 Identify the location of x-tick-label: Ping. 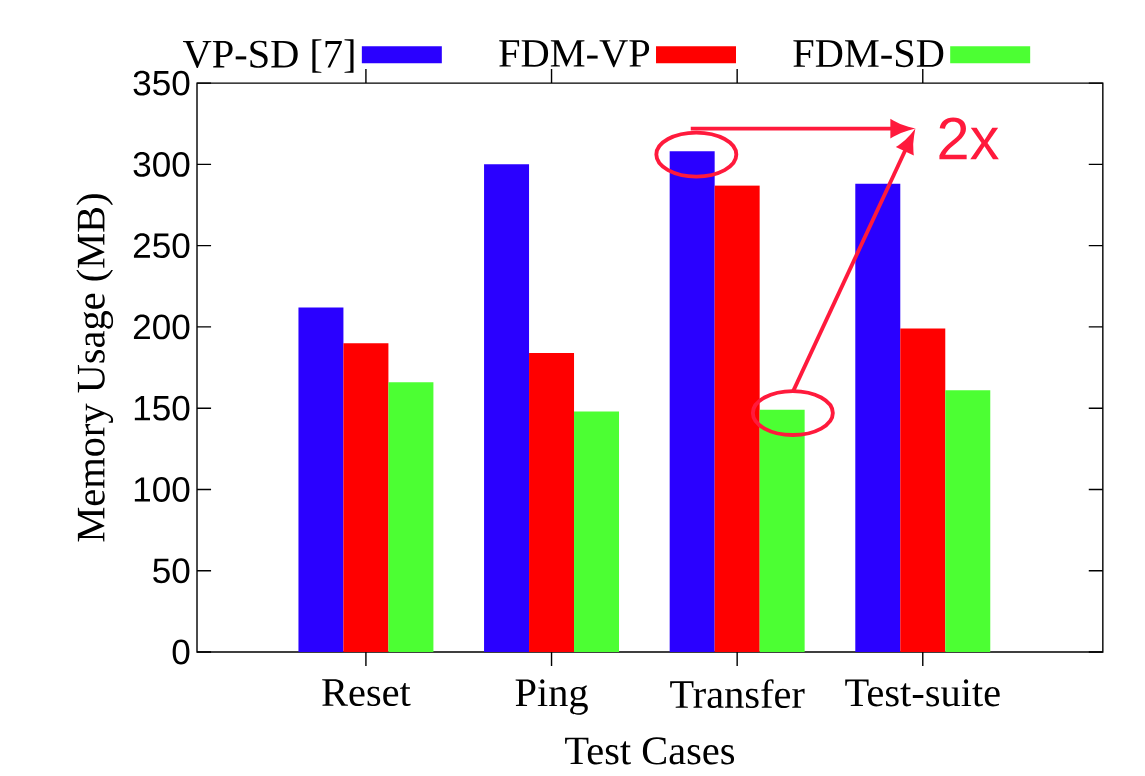
(551, 697).